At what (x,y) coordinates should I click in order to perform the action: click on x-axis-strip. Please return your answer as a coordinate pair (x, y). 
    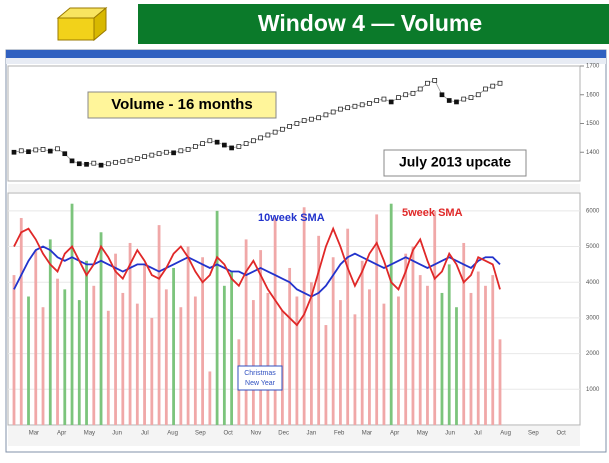
    Looking at the image, I should click on (294, 436).